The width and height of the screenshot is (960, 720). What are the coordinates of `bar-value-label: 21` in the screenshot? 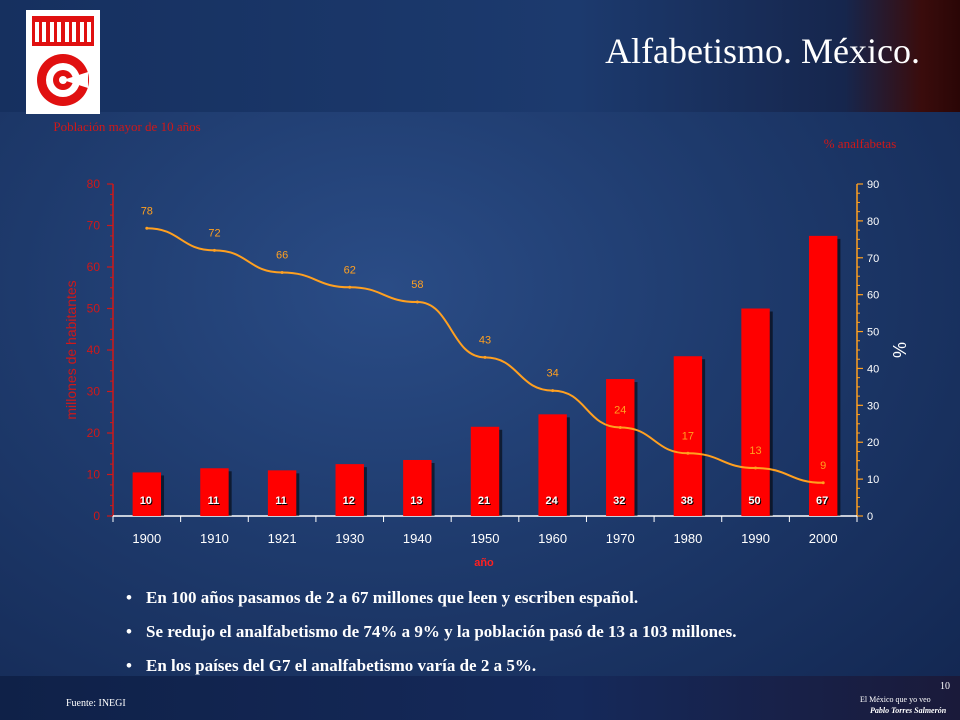 It's located at (484, 501).